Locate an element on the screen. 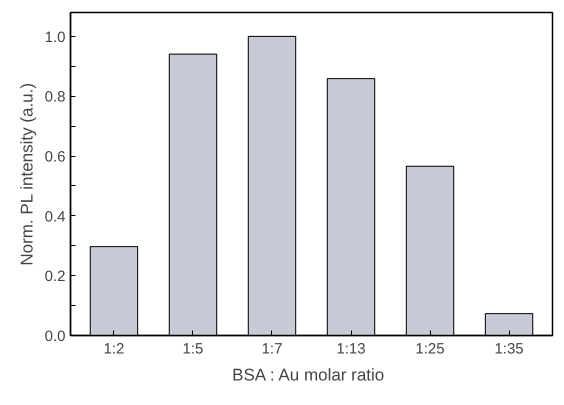  y-tick-label: 0.4 is located at coordinates (55, 217).